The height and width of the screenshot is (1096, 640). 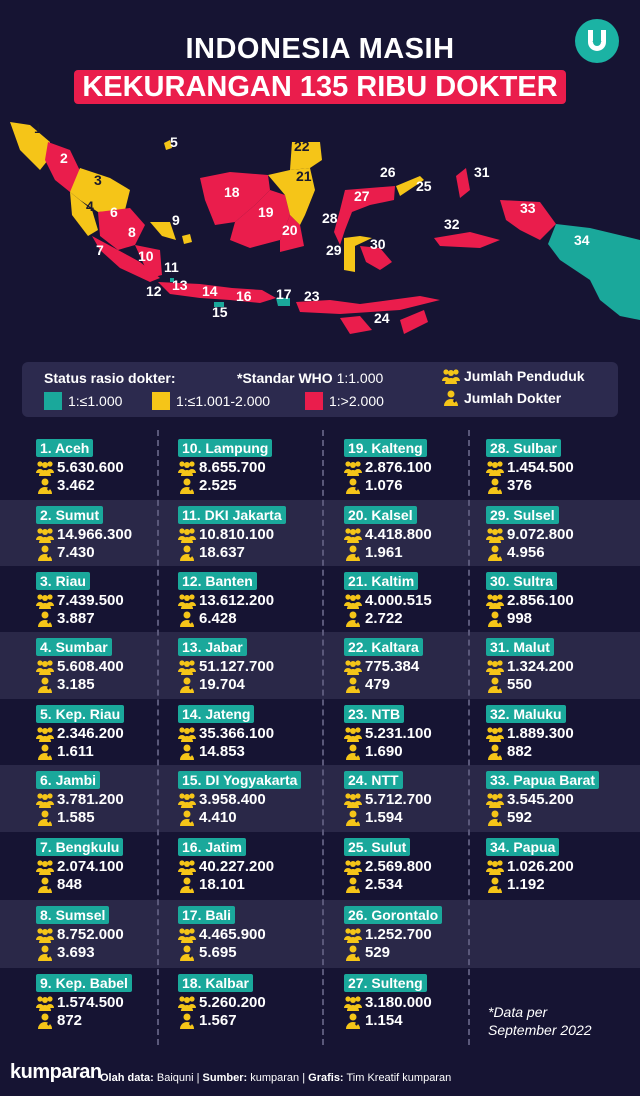 I want to click on province-card: 4. Sumbar 5.608.400 3.185, so click(x=80, y=665).